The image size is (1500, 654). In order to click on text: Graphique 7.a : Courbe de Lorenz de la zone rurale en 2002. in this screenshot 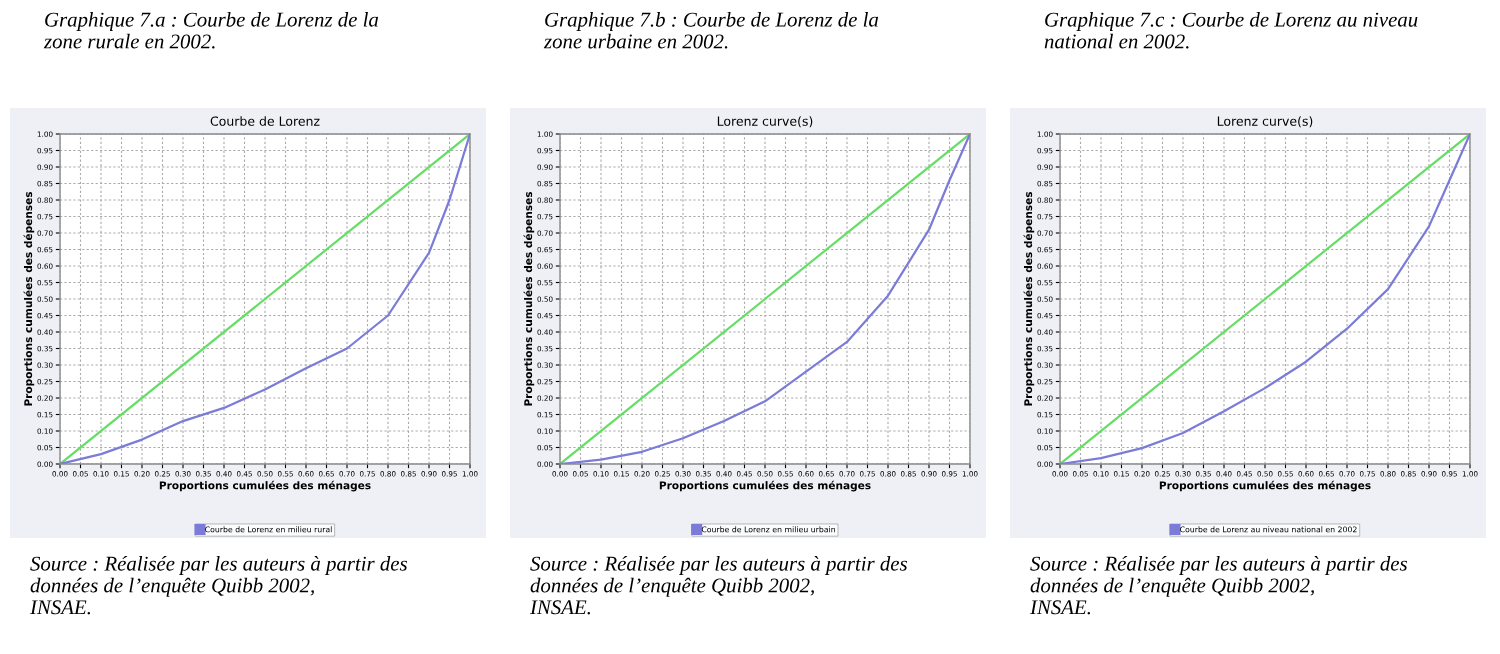, I will do `click(211, 30)`.